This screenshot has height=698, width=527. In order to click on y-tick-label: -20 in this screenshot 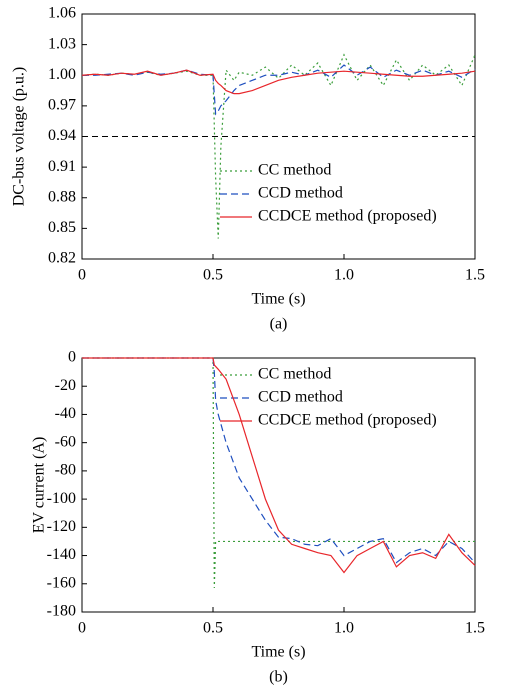, I will do `click(65, 385)`.